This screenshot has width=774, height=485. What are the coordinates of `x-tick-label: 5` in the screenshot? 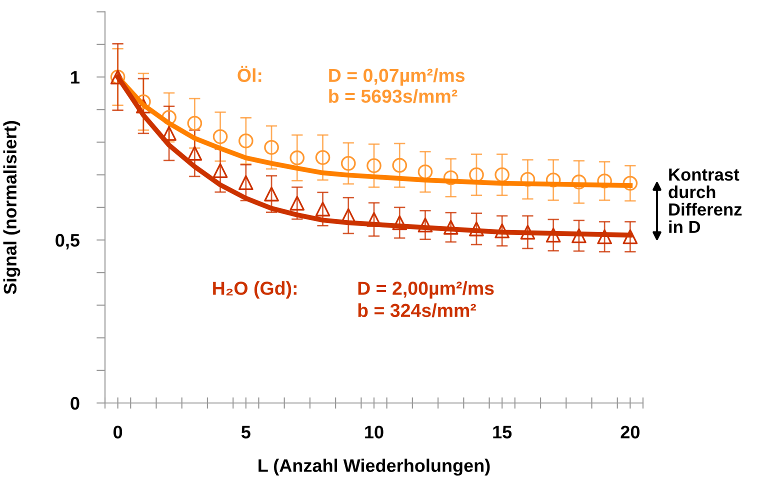 It's located at (245, 432).